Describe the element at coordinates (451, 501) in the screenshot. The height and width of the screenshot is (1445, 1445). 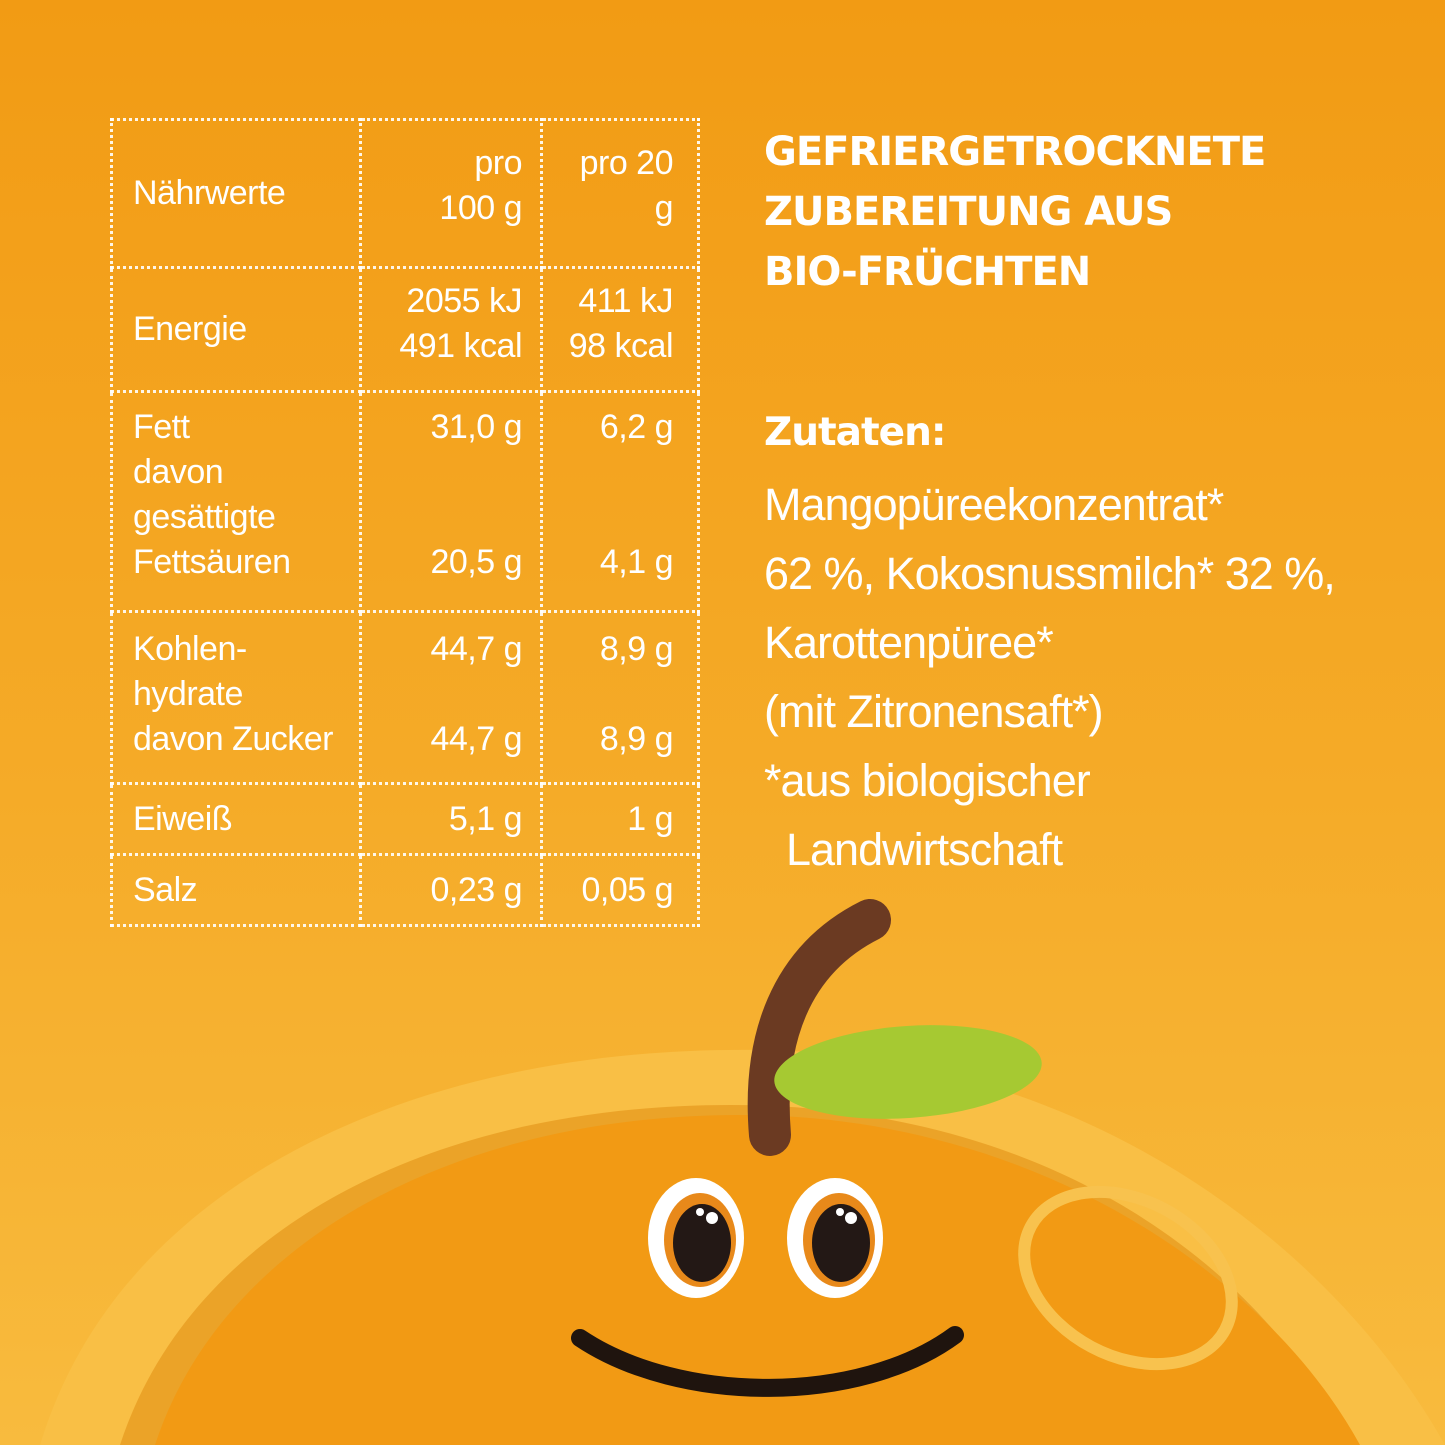
I see `fat-per-100g: 31,0 g 20,5 g` at that location.